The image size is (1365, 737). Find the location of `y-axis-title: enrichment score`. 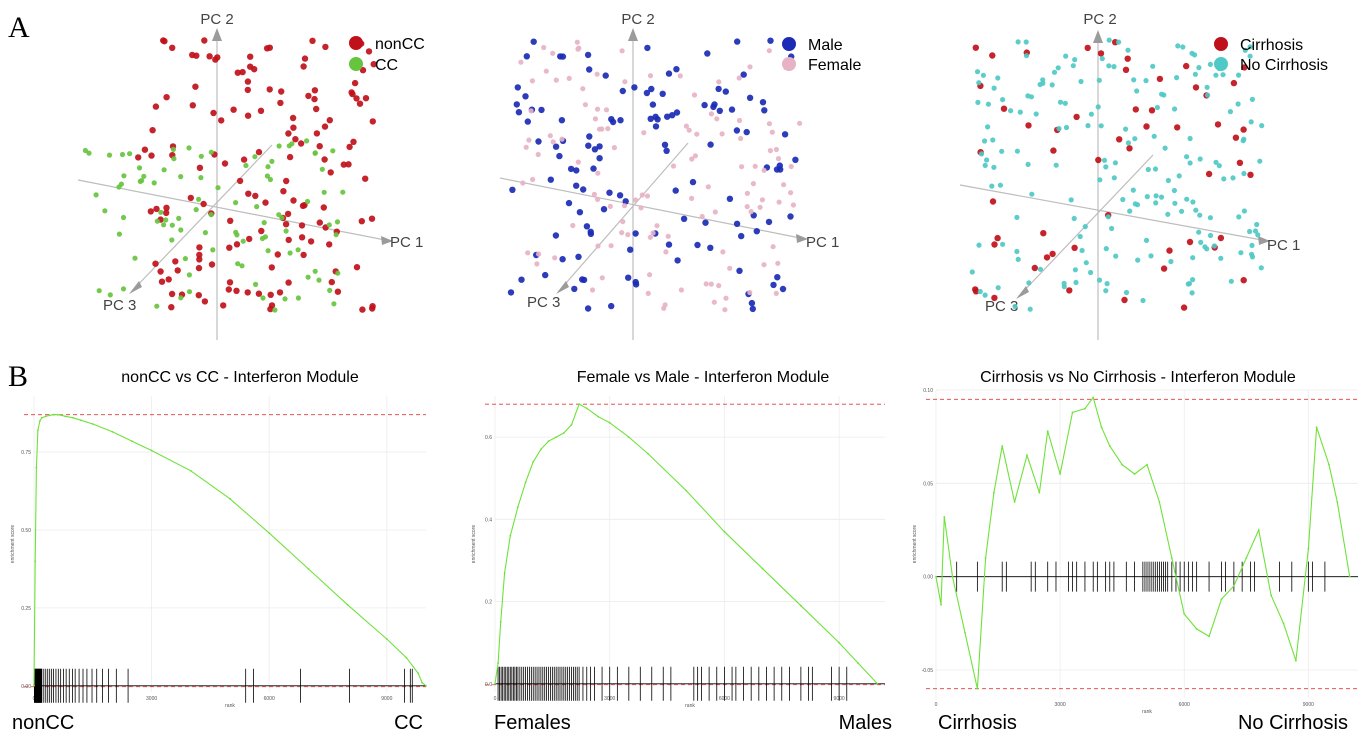

y-axis-title: enrichment score is located at coordinates (915, 544).